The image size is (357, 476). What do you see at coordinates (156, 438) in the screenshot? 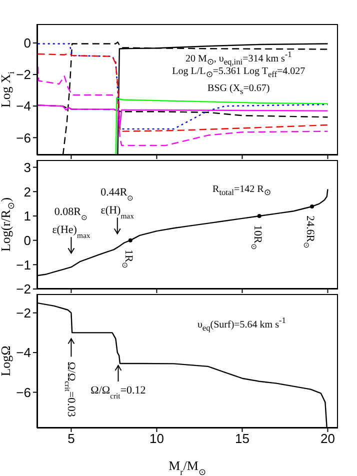
I see `x-tick-label: 10` at bounding box center [156, 438].